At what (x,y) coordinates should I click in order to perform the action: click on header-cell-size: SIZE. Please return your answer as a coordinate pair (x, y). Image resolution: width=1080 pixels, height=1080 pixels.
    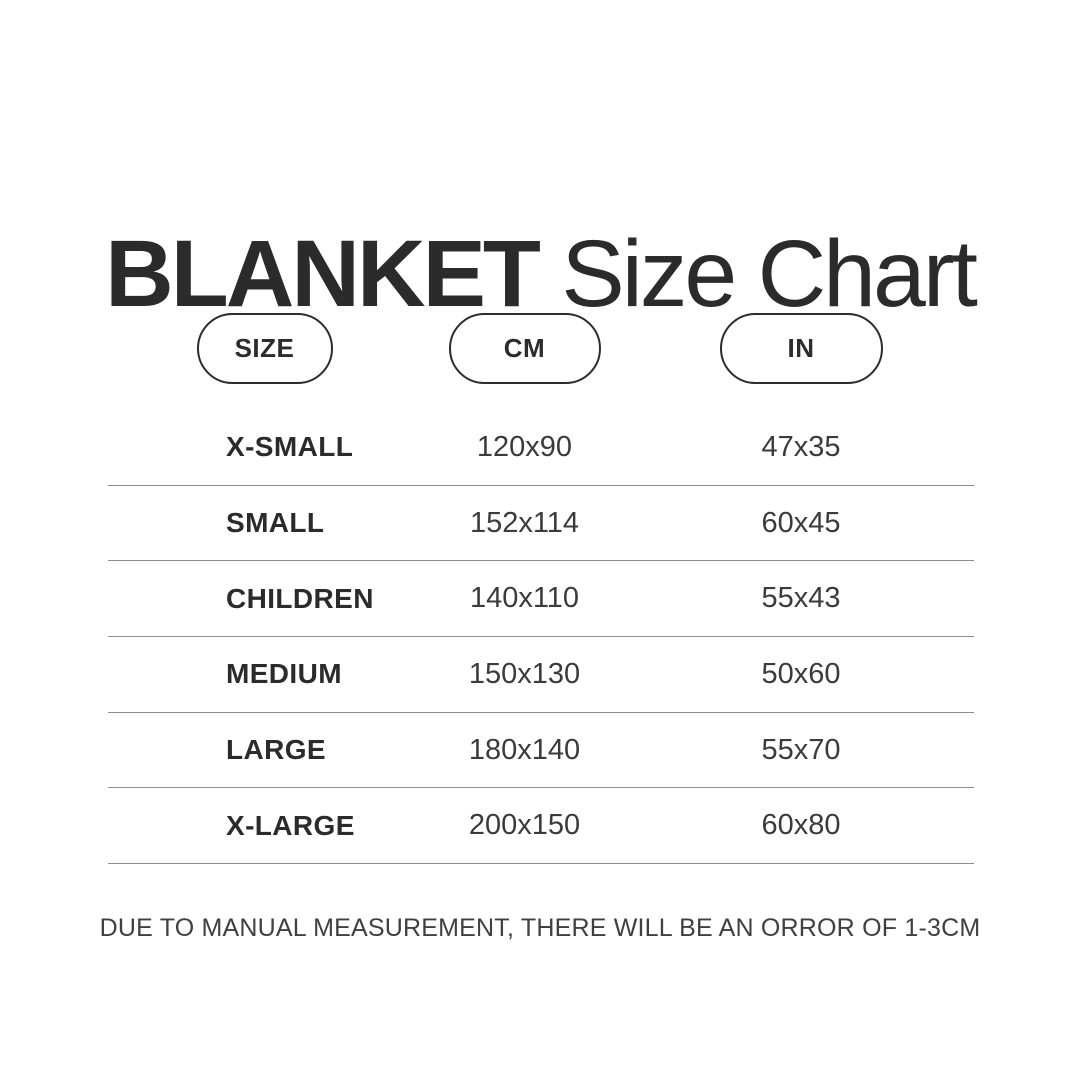
    Looking at the image, I should click on (264, 348).